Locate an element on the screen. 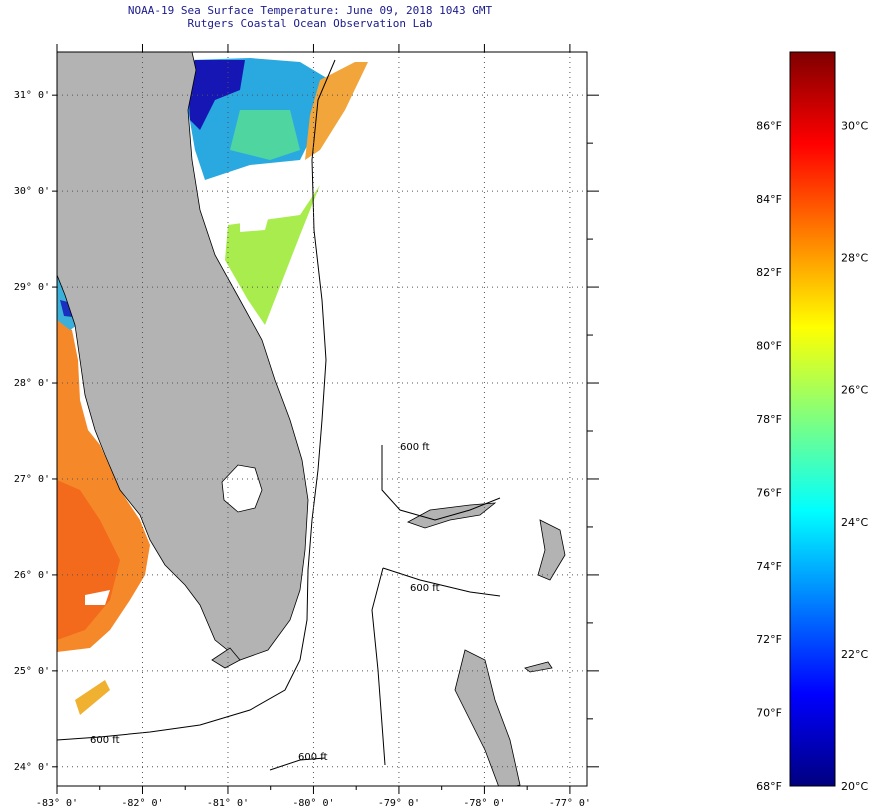  sst-swath-warm is located at coordinates (336, 111).